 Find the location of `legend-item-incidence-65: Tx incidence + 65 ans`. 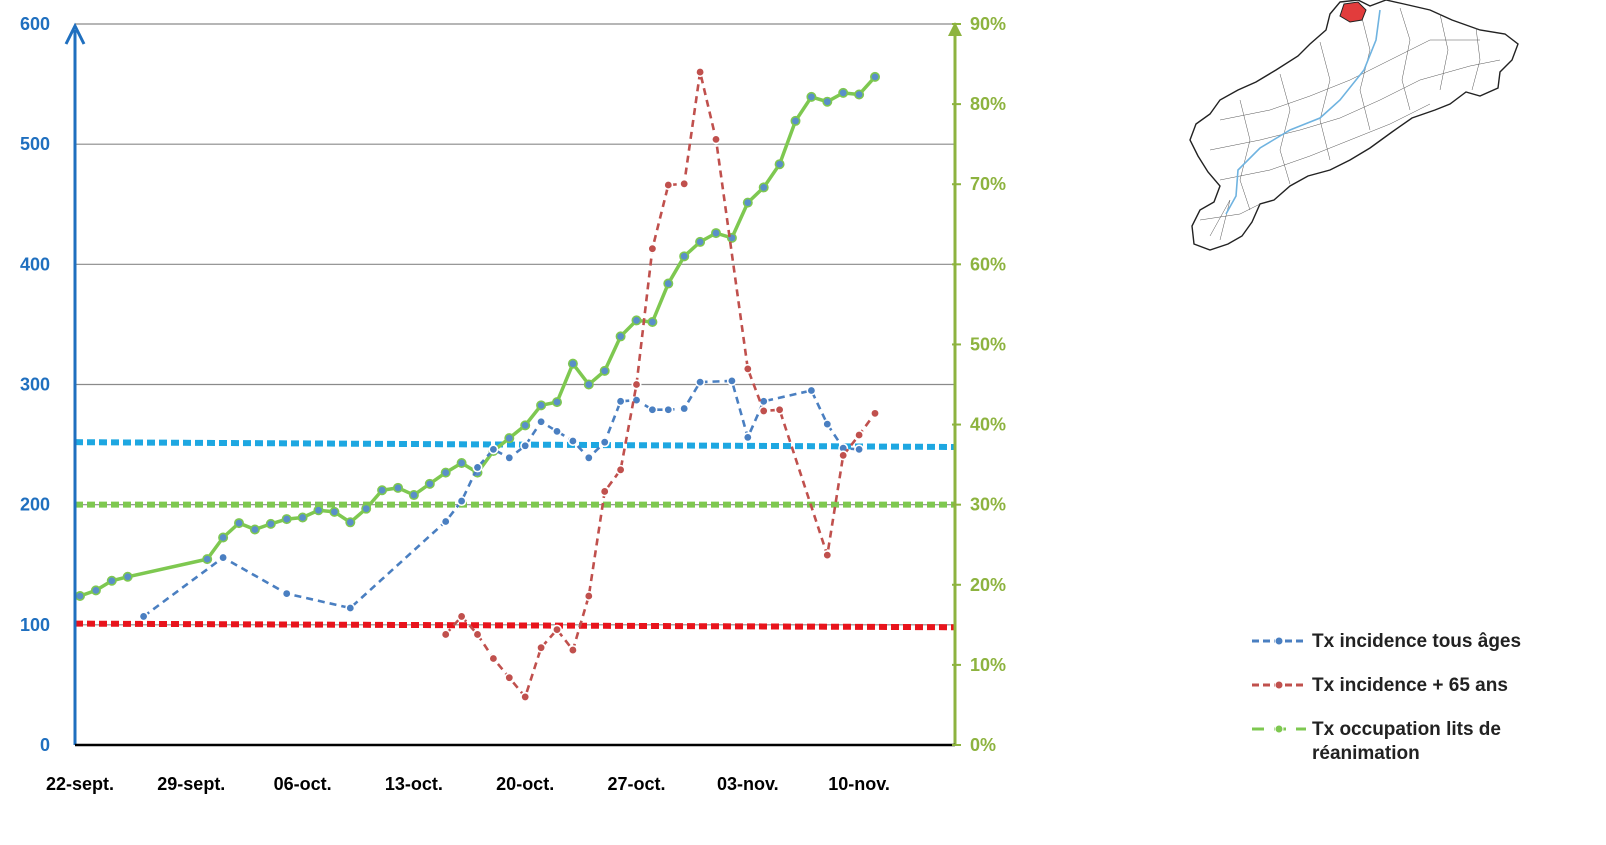

legend-item-incidence-65: Tx incidence + 65 ans is located at coordinates (1425, 686).